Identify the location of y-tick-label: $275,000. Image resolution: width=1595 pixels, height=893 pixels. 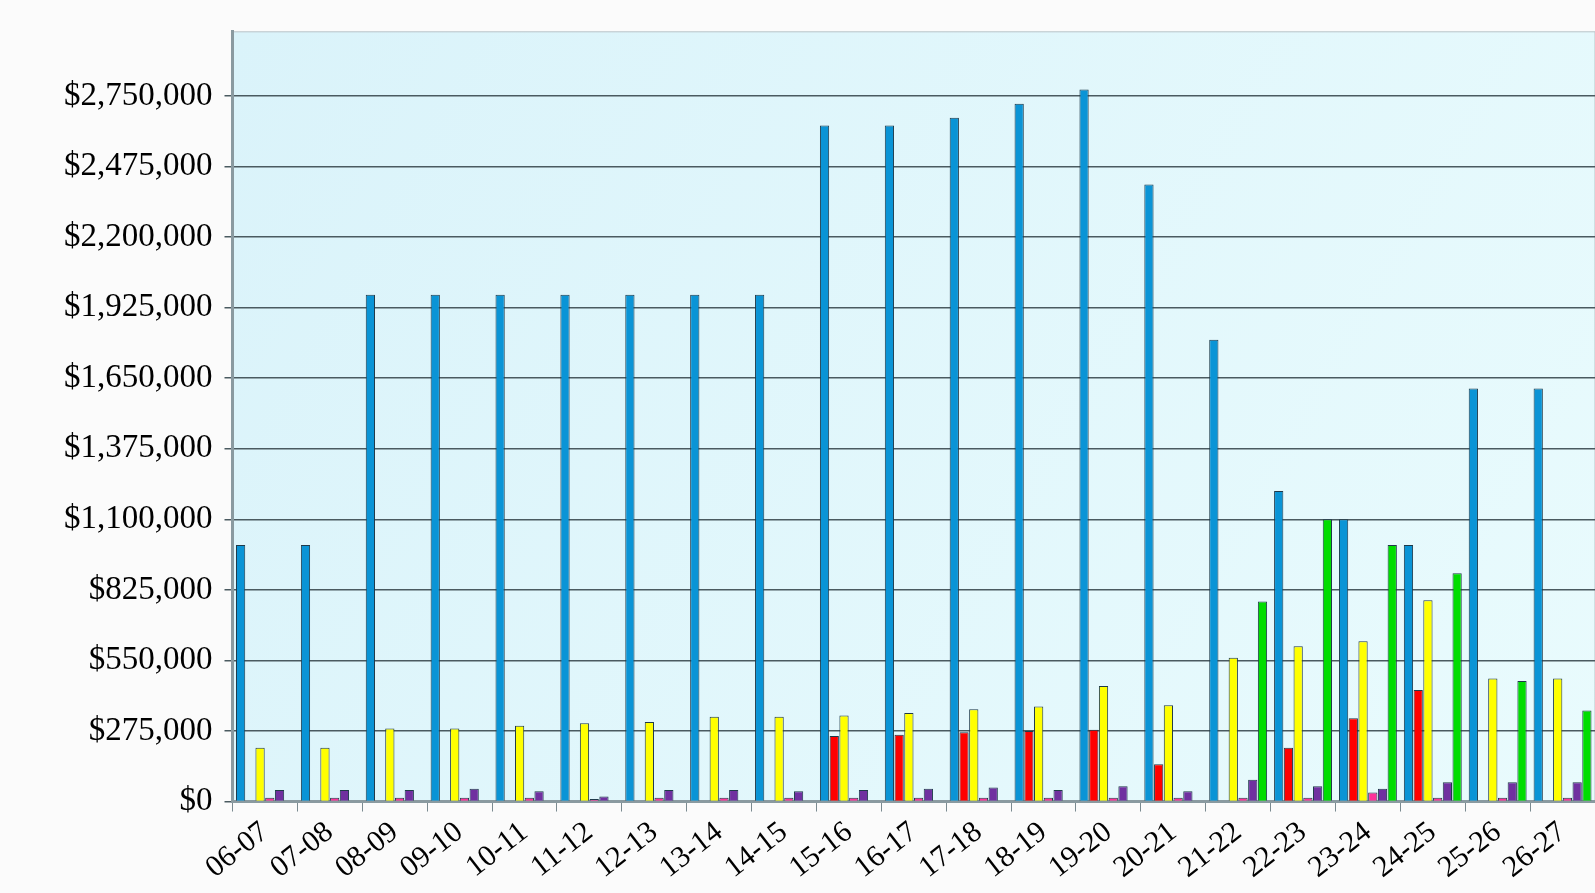
(150, 728).